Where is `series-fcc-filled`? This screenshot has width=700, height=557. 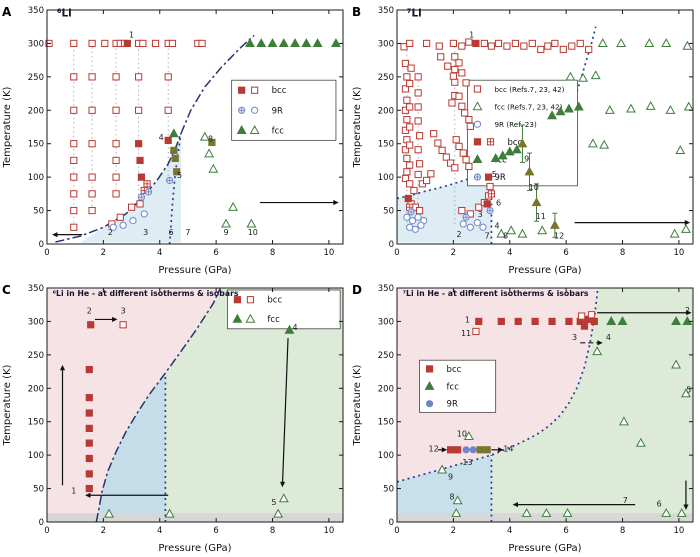 series-fcc-filled is located at coordinates (649, 321).